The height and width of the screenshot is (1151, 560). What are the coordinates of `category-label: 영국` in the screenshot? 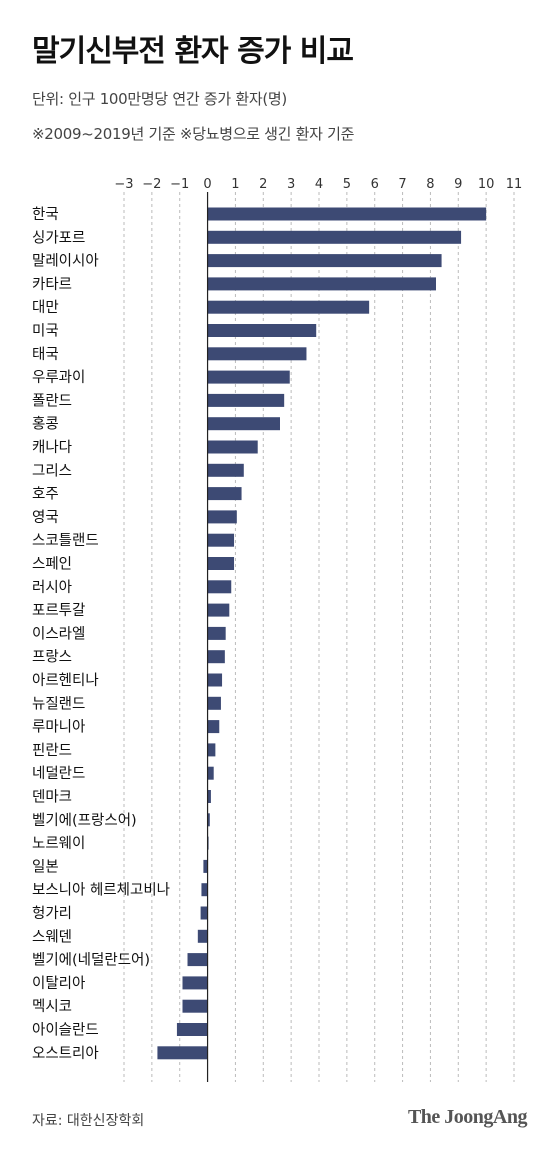 It's located at (45, 517).